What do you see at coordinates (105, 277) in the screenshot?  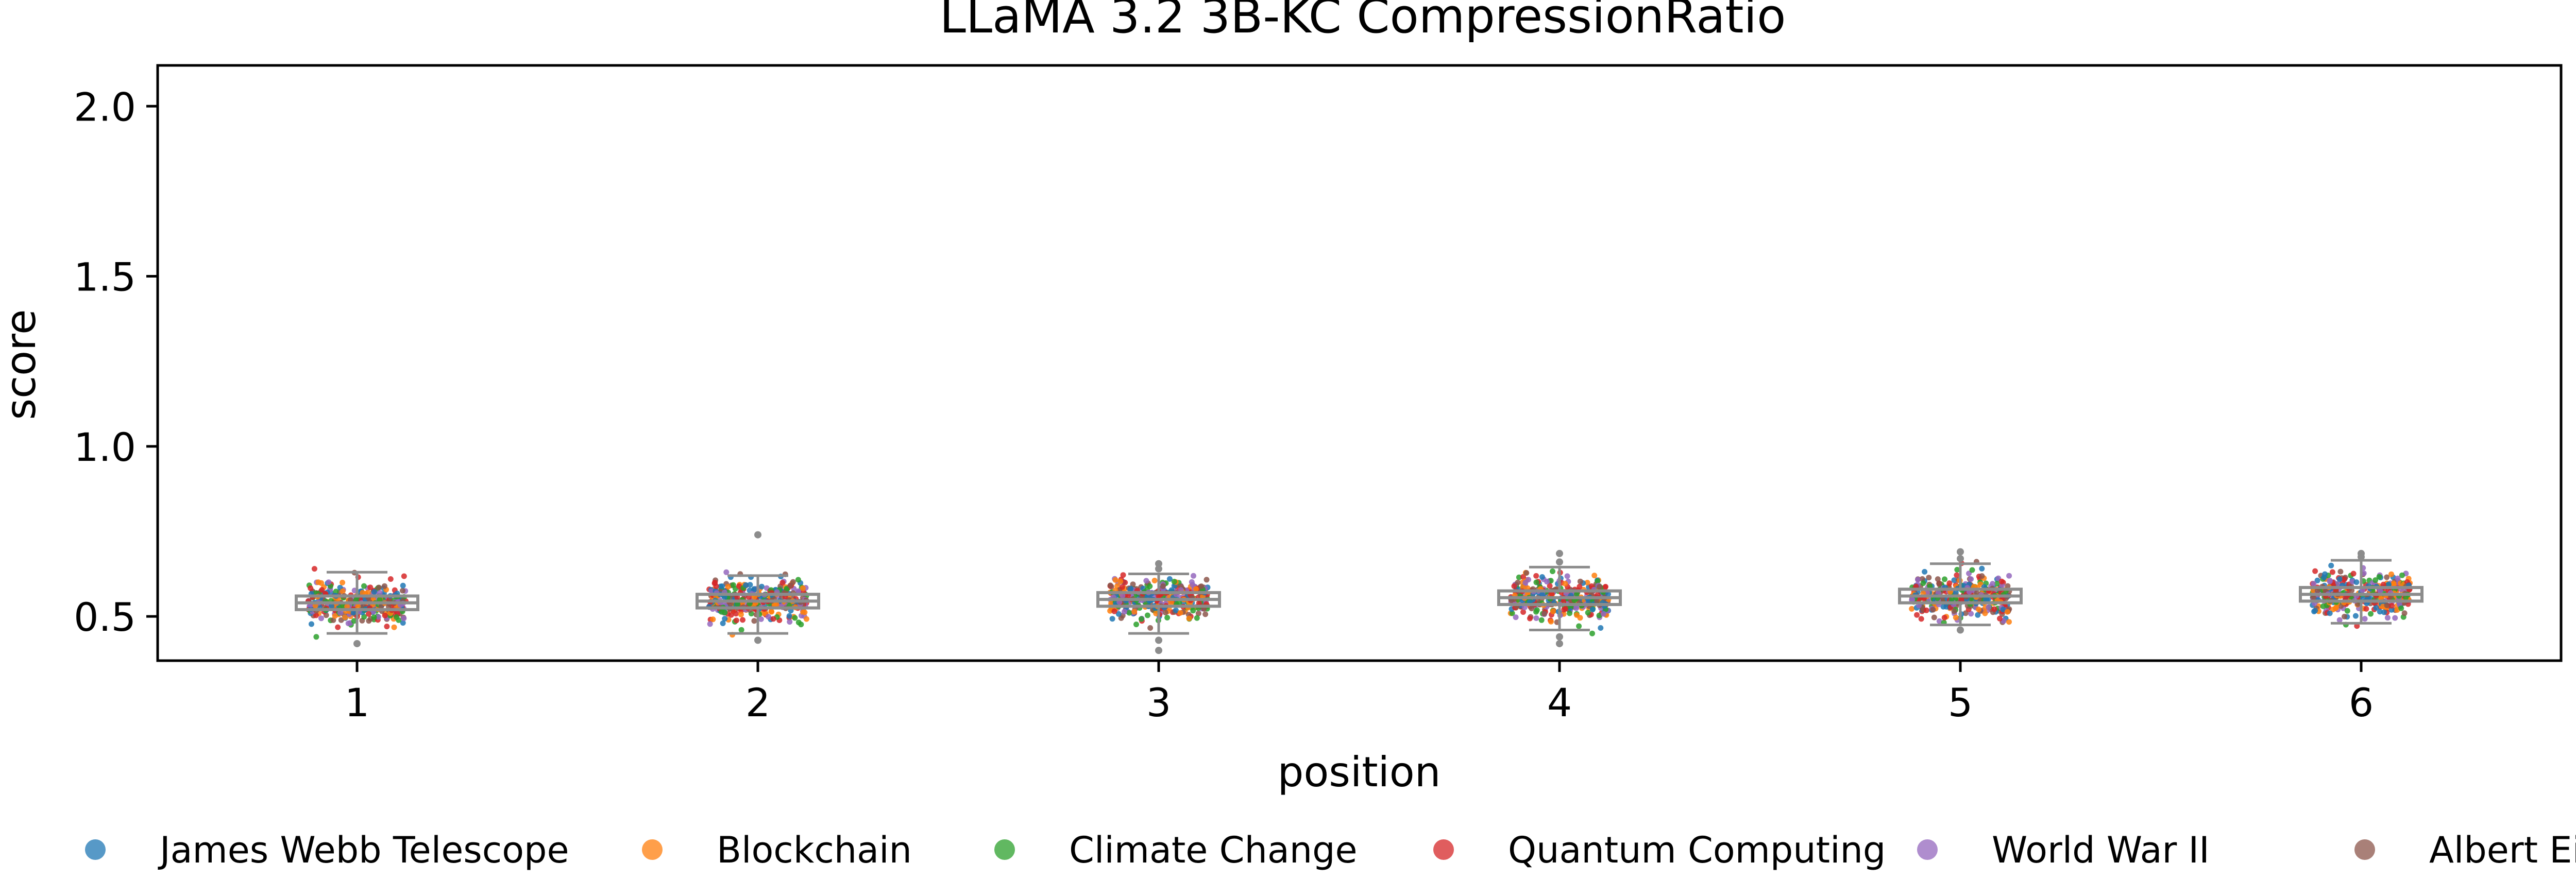 I see `y-tick-label: 1.5` at bounding box center [105, 277].